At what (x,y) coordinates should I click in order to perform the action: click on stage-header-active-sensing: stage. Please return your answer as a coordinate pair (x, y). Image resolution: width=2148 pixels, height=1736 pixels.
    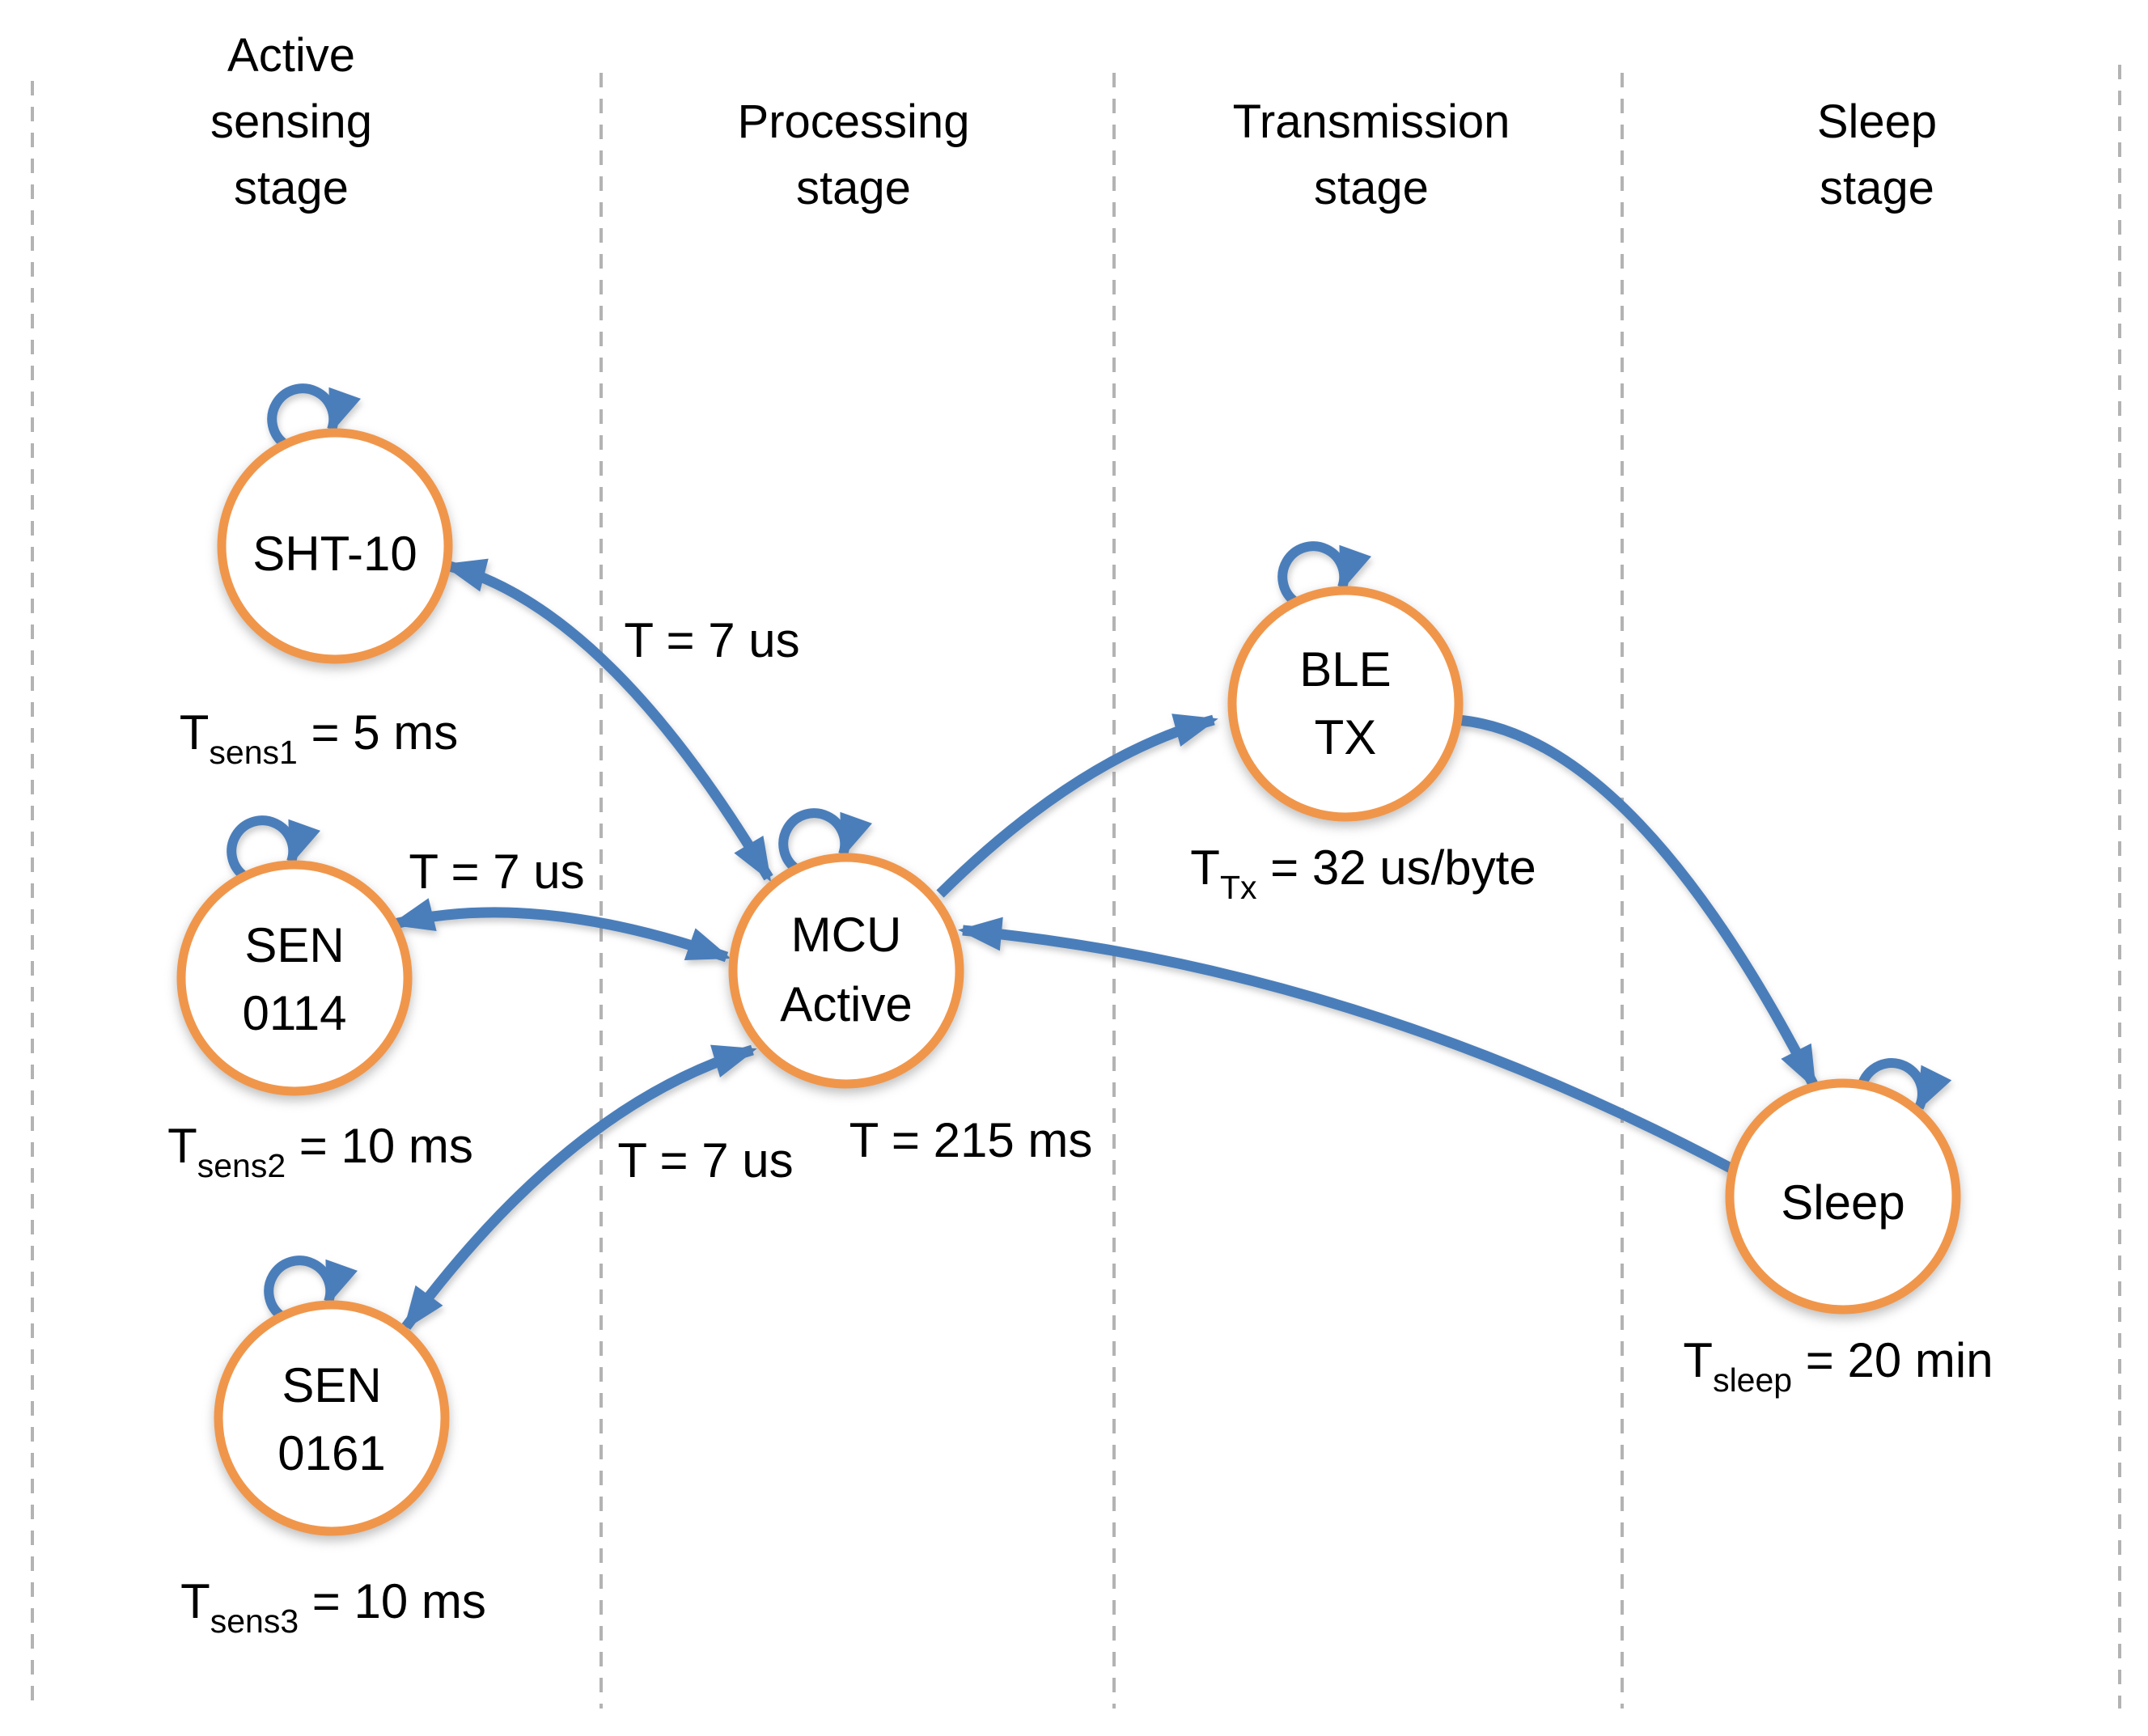
    Looking at the image, I should click on (291, 188).